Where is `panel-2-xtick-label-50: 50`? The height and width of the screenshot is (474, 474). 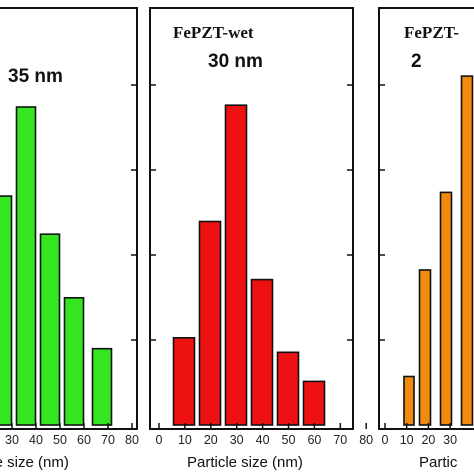
panel-2-xtick-label-50: 50 is located at coordinates (289, 440).